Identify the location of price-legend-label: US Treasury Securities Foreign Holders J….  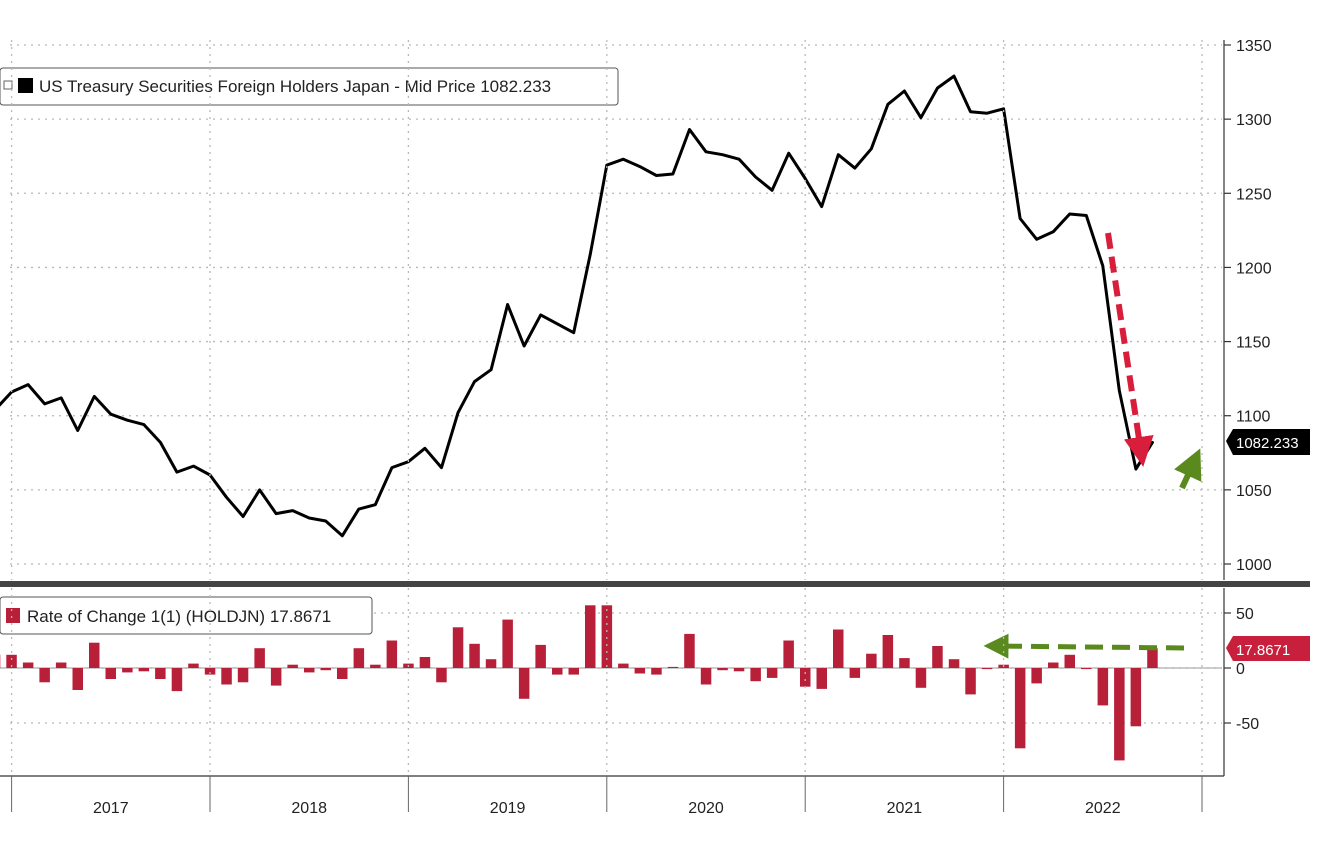
(295, 86).